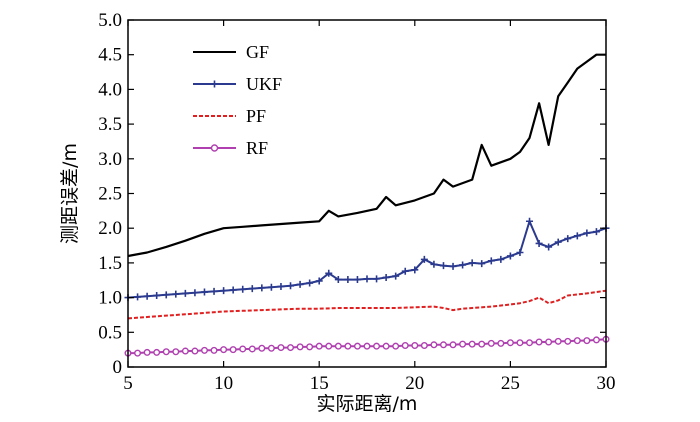 The width and height of the screenshot is (700, 422). I want to click on y-tick-label: 3.5, so click(110, 124).